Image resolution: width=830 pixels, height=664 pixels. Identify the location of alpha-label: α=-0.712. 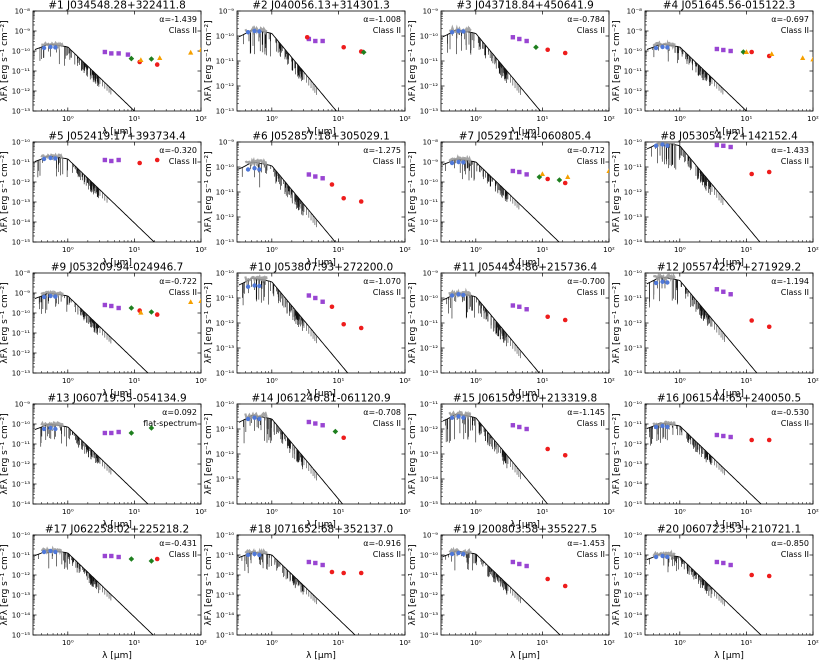
(586, 150).